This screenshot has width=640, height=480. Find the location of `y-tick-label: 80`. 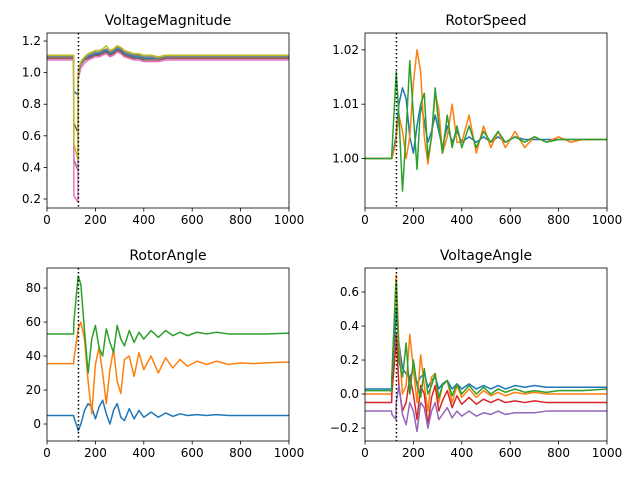

y-tick-label: 80 is located at coordinates (33, 288).